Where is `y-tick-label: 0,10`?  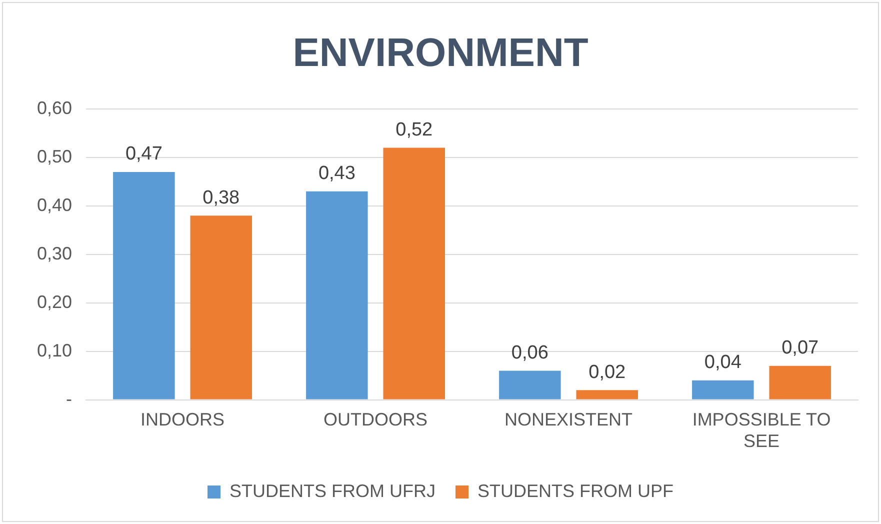
y-tick-label: 0,10 is located at coordinates (54, 350).